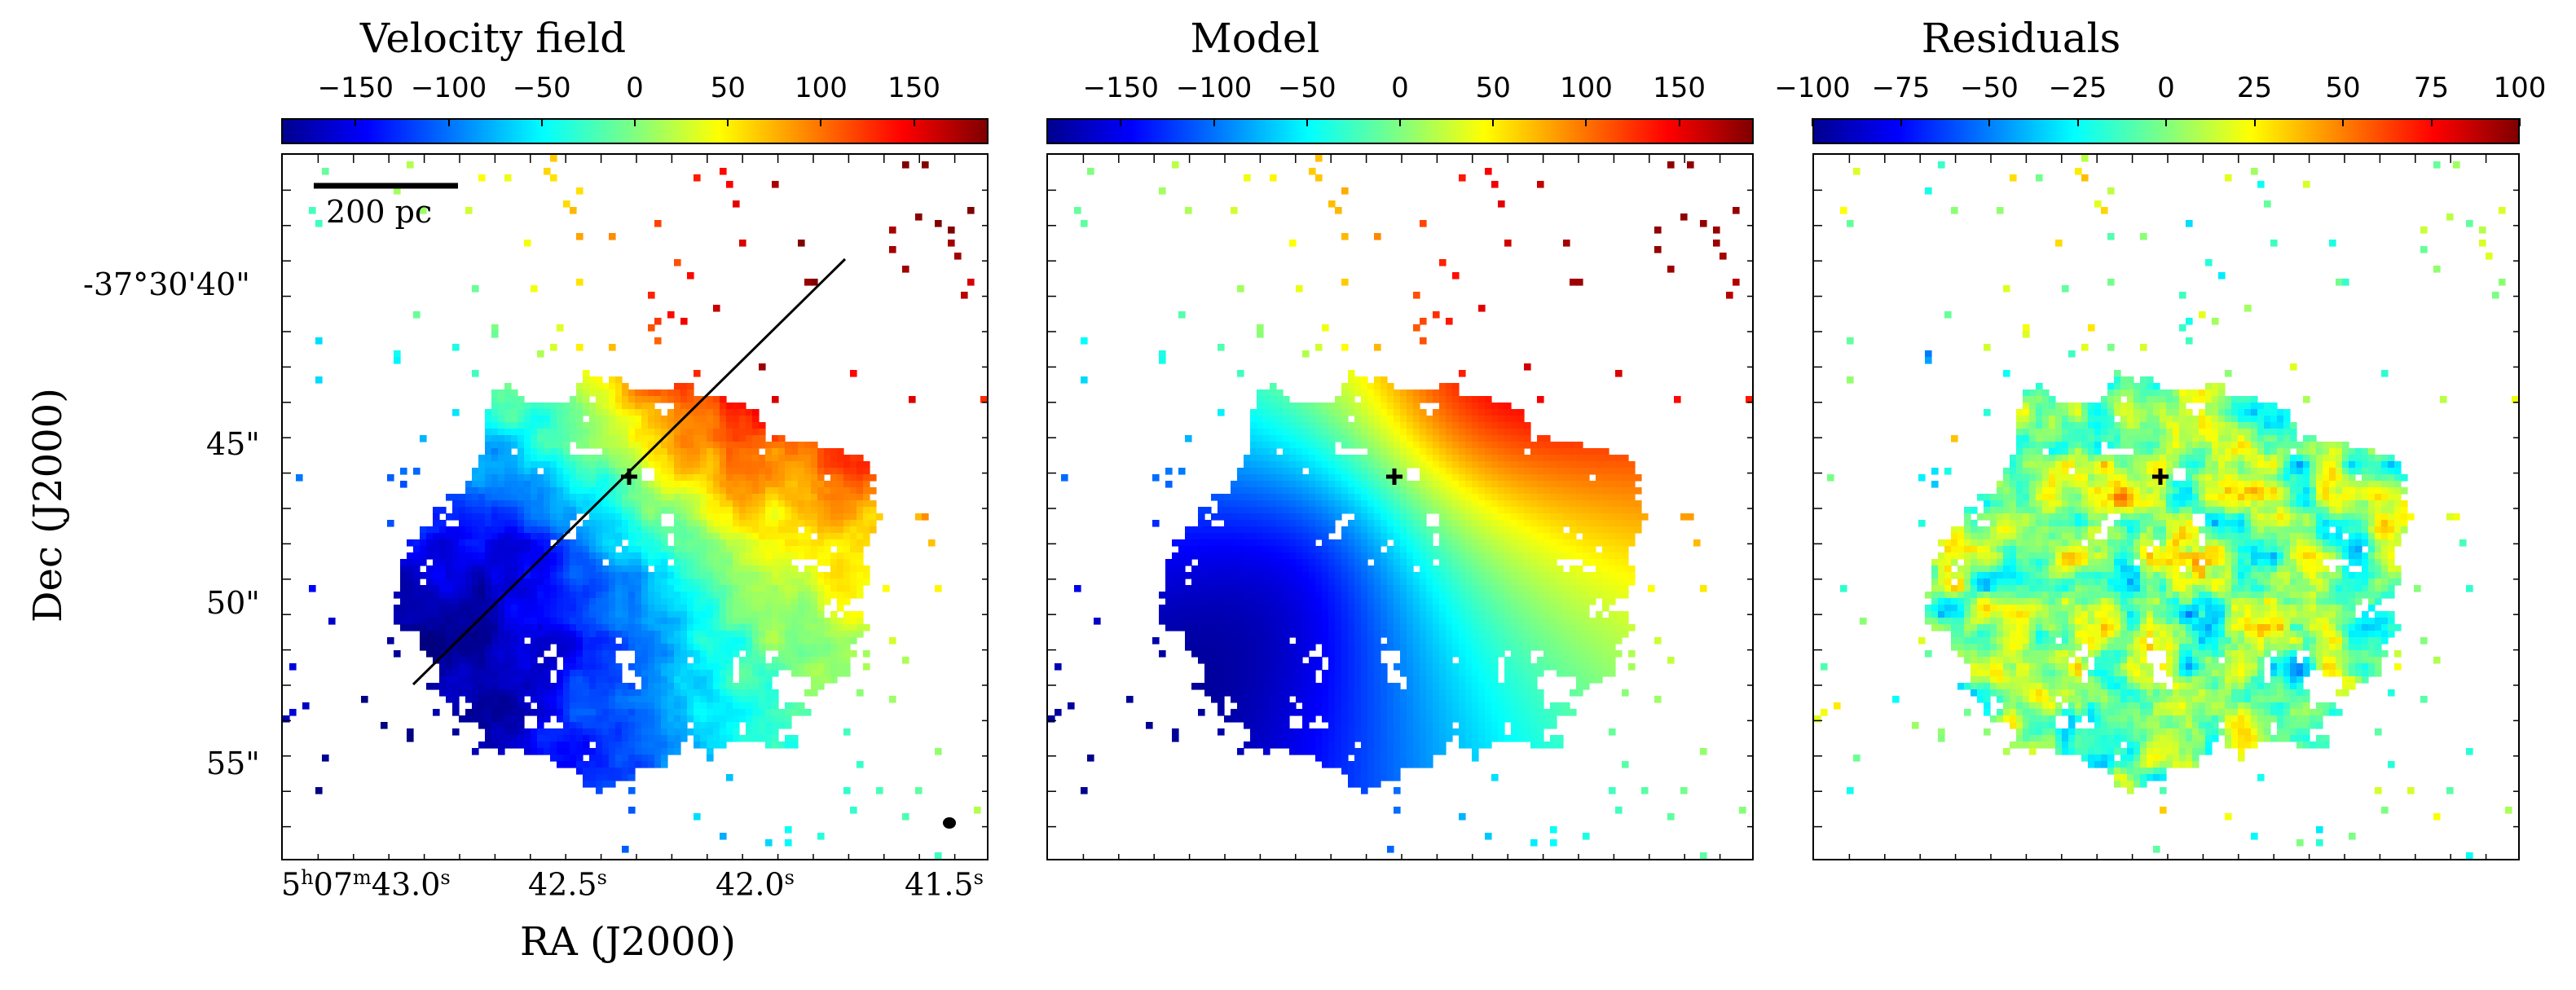 The height and width of the screenshot is (990, 2576). Describe the element at coordinates (48, 505) in the screenshot. I see `y-axis-label: Dec (J2000)` at that location.